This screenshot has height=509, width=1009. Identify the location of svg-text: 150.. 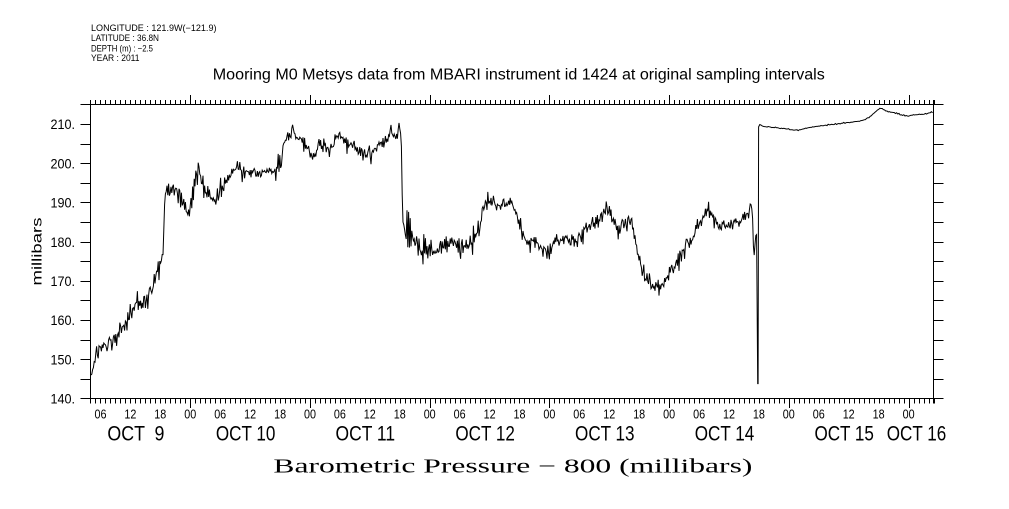
(63, 359).